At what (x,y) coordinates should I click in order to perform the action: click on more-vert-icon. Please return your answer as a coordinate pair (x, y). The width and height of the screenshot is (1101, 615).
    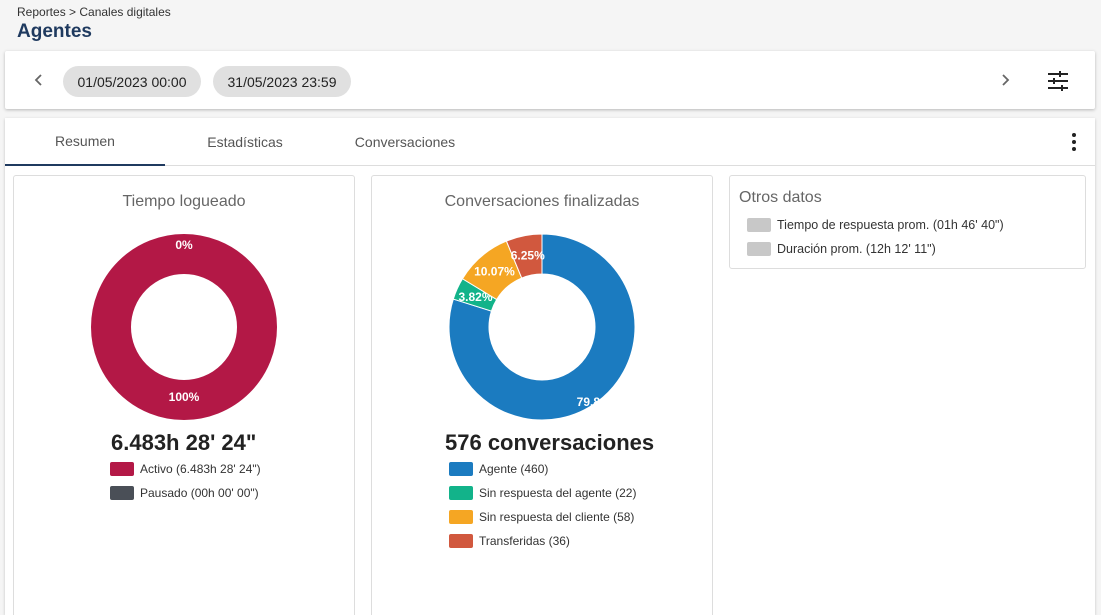
    Looking at the image, I should click on (1074, 142).